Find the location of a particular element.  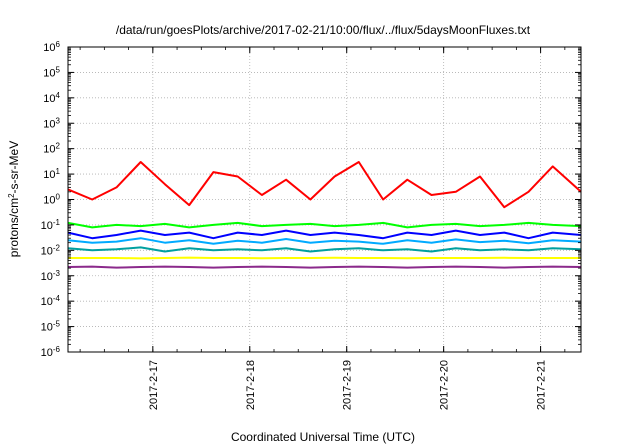

y-tick-label: 10⁻¹ is located at coordinates (51, 224).